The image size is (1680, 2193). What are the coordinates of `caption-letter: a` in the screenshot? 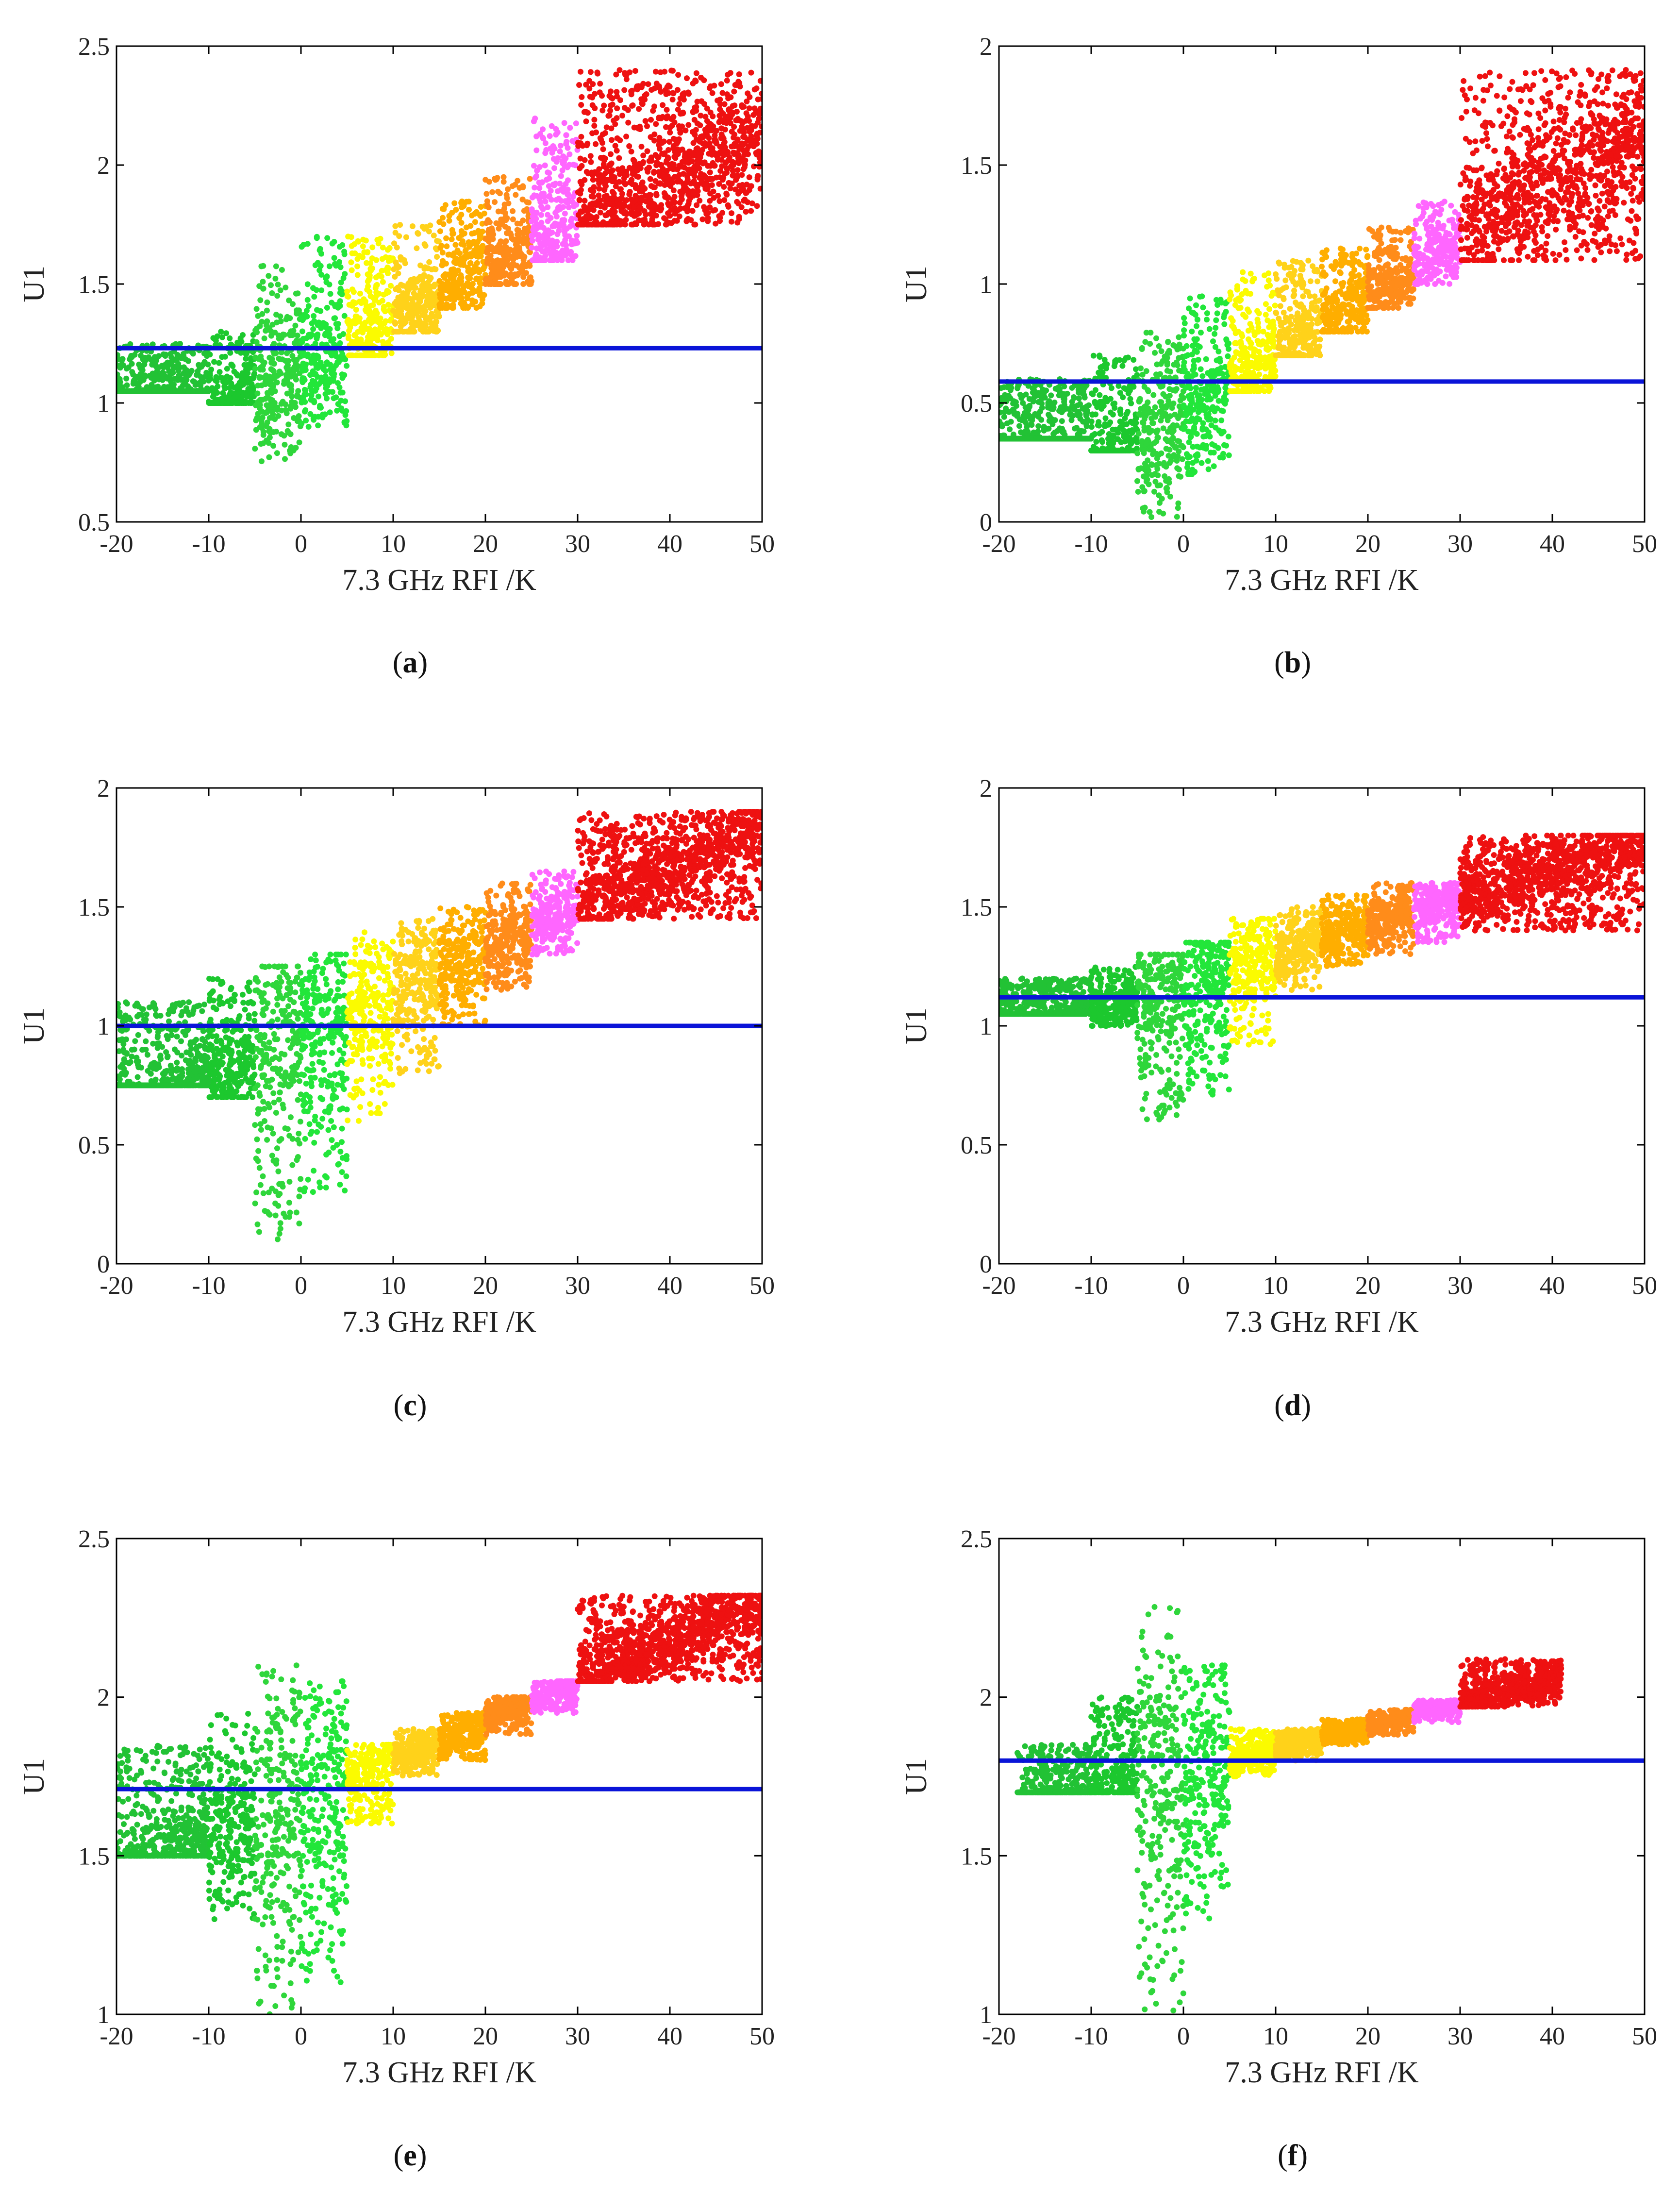 It's located at (410, 662).